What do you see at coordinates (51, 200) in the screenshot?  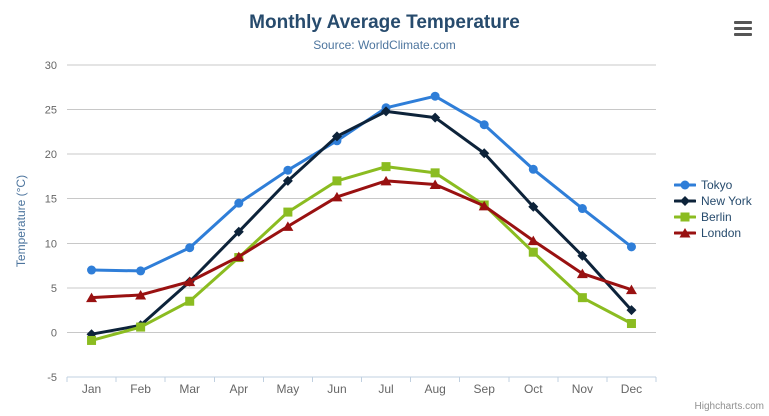 I see `svg-text: 15` at bounding box center [51, 200].